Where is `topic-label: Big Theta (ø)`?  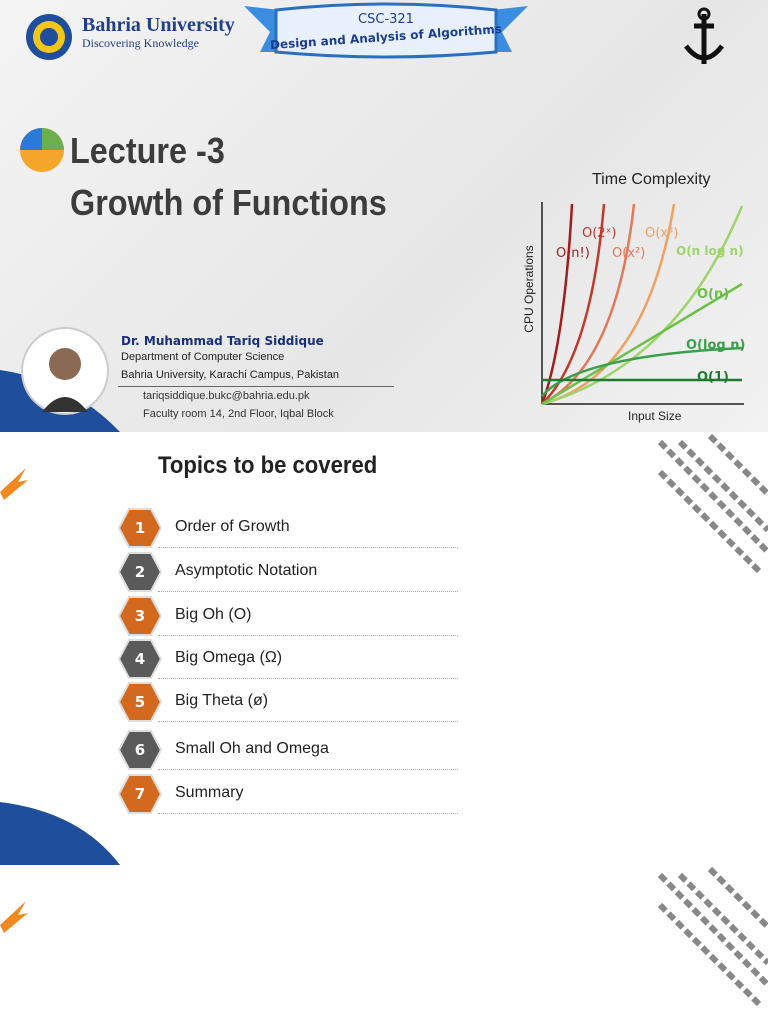 topic-label: Big Theta (ø) is located at coordinates (222, 700).